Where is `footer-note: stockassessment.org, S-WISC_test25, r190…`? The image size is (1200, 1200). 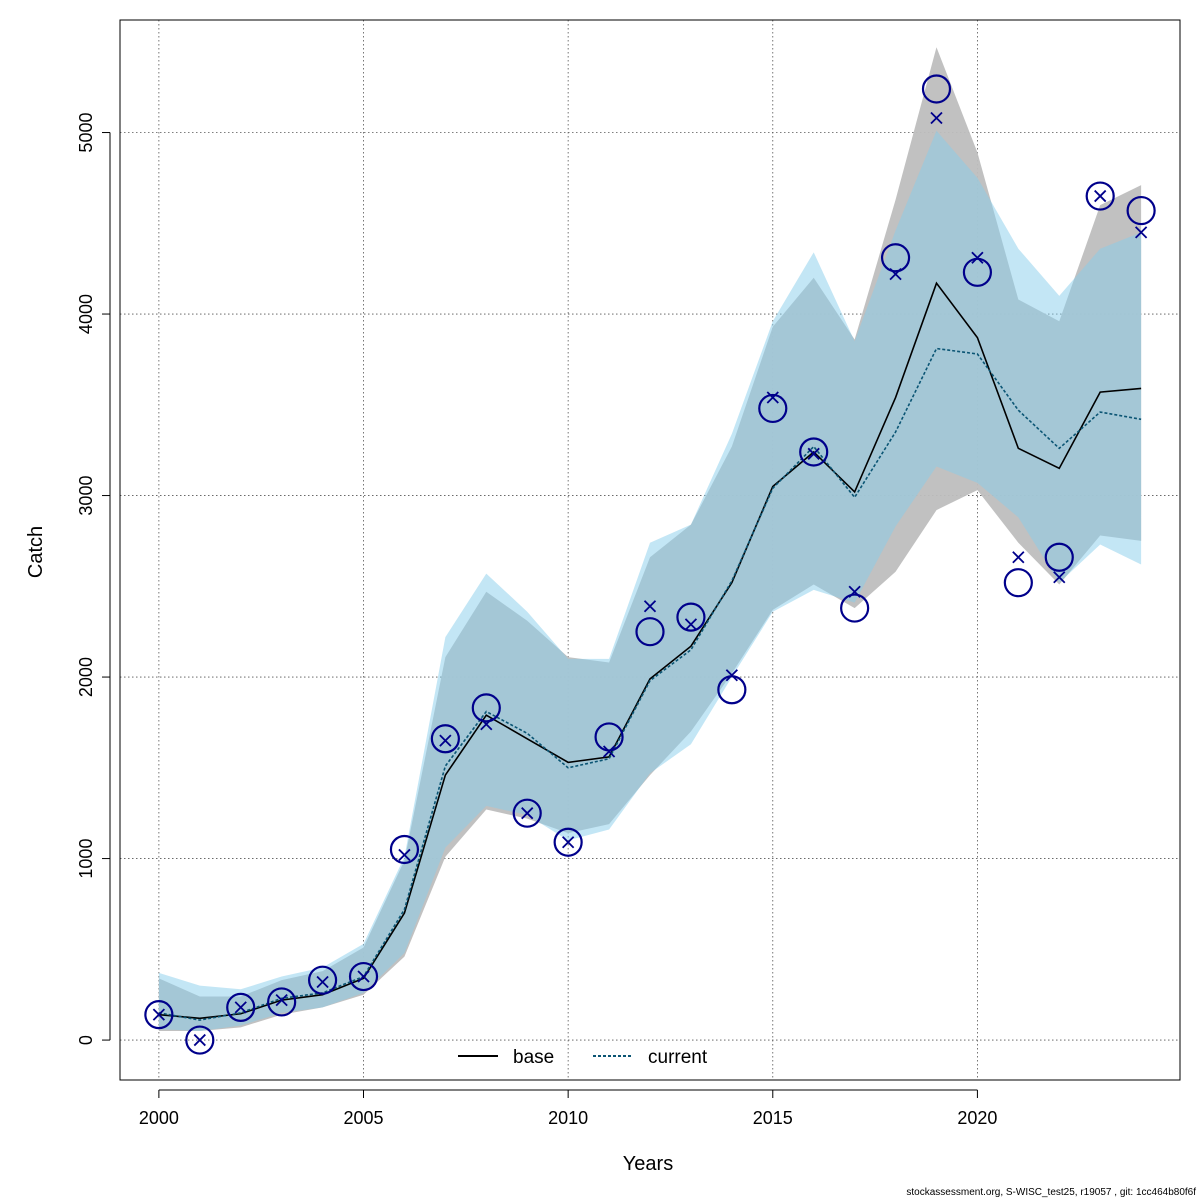 footer-note: stockassessment.org, S-WISC_test25, r190… is located at coordinates (1051, 1192).